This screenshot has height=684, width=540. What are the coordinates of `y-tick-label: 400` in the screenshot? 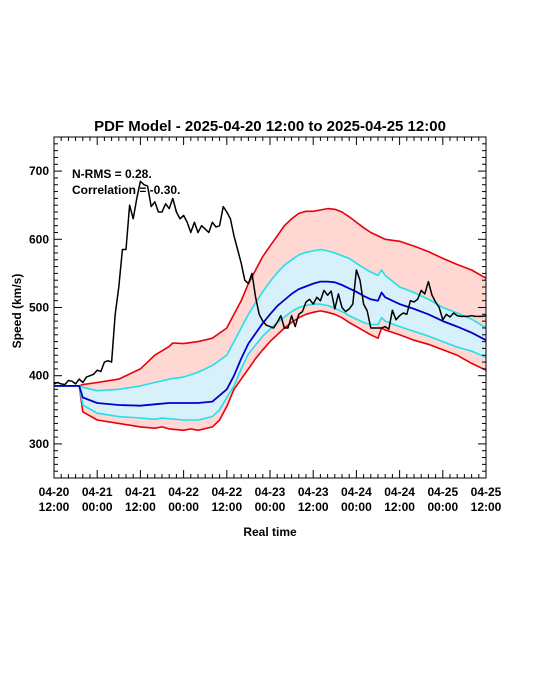 It's located at (39, 376).